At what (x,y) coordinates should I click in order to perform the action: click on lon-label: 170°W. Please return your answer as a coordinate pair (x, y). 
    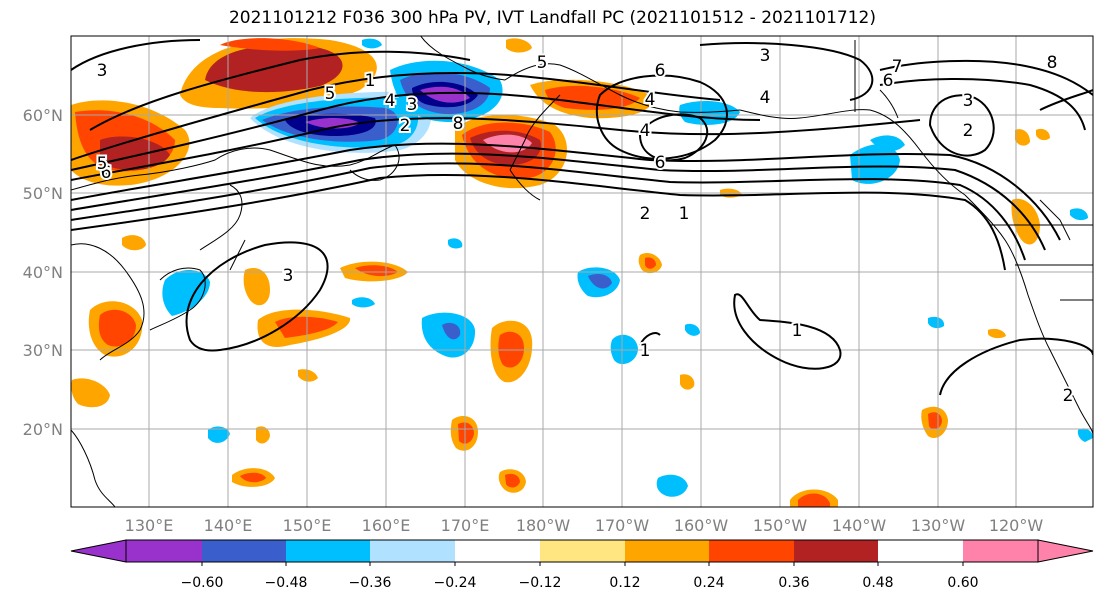
    Looking at the image, I should click on (622, 525).